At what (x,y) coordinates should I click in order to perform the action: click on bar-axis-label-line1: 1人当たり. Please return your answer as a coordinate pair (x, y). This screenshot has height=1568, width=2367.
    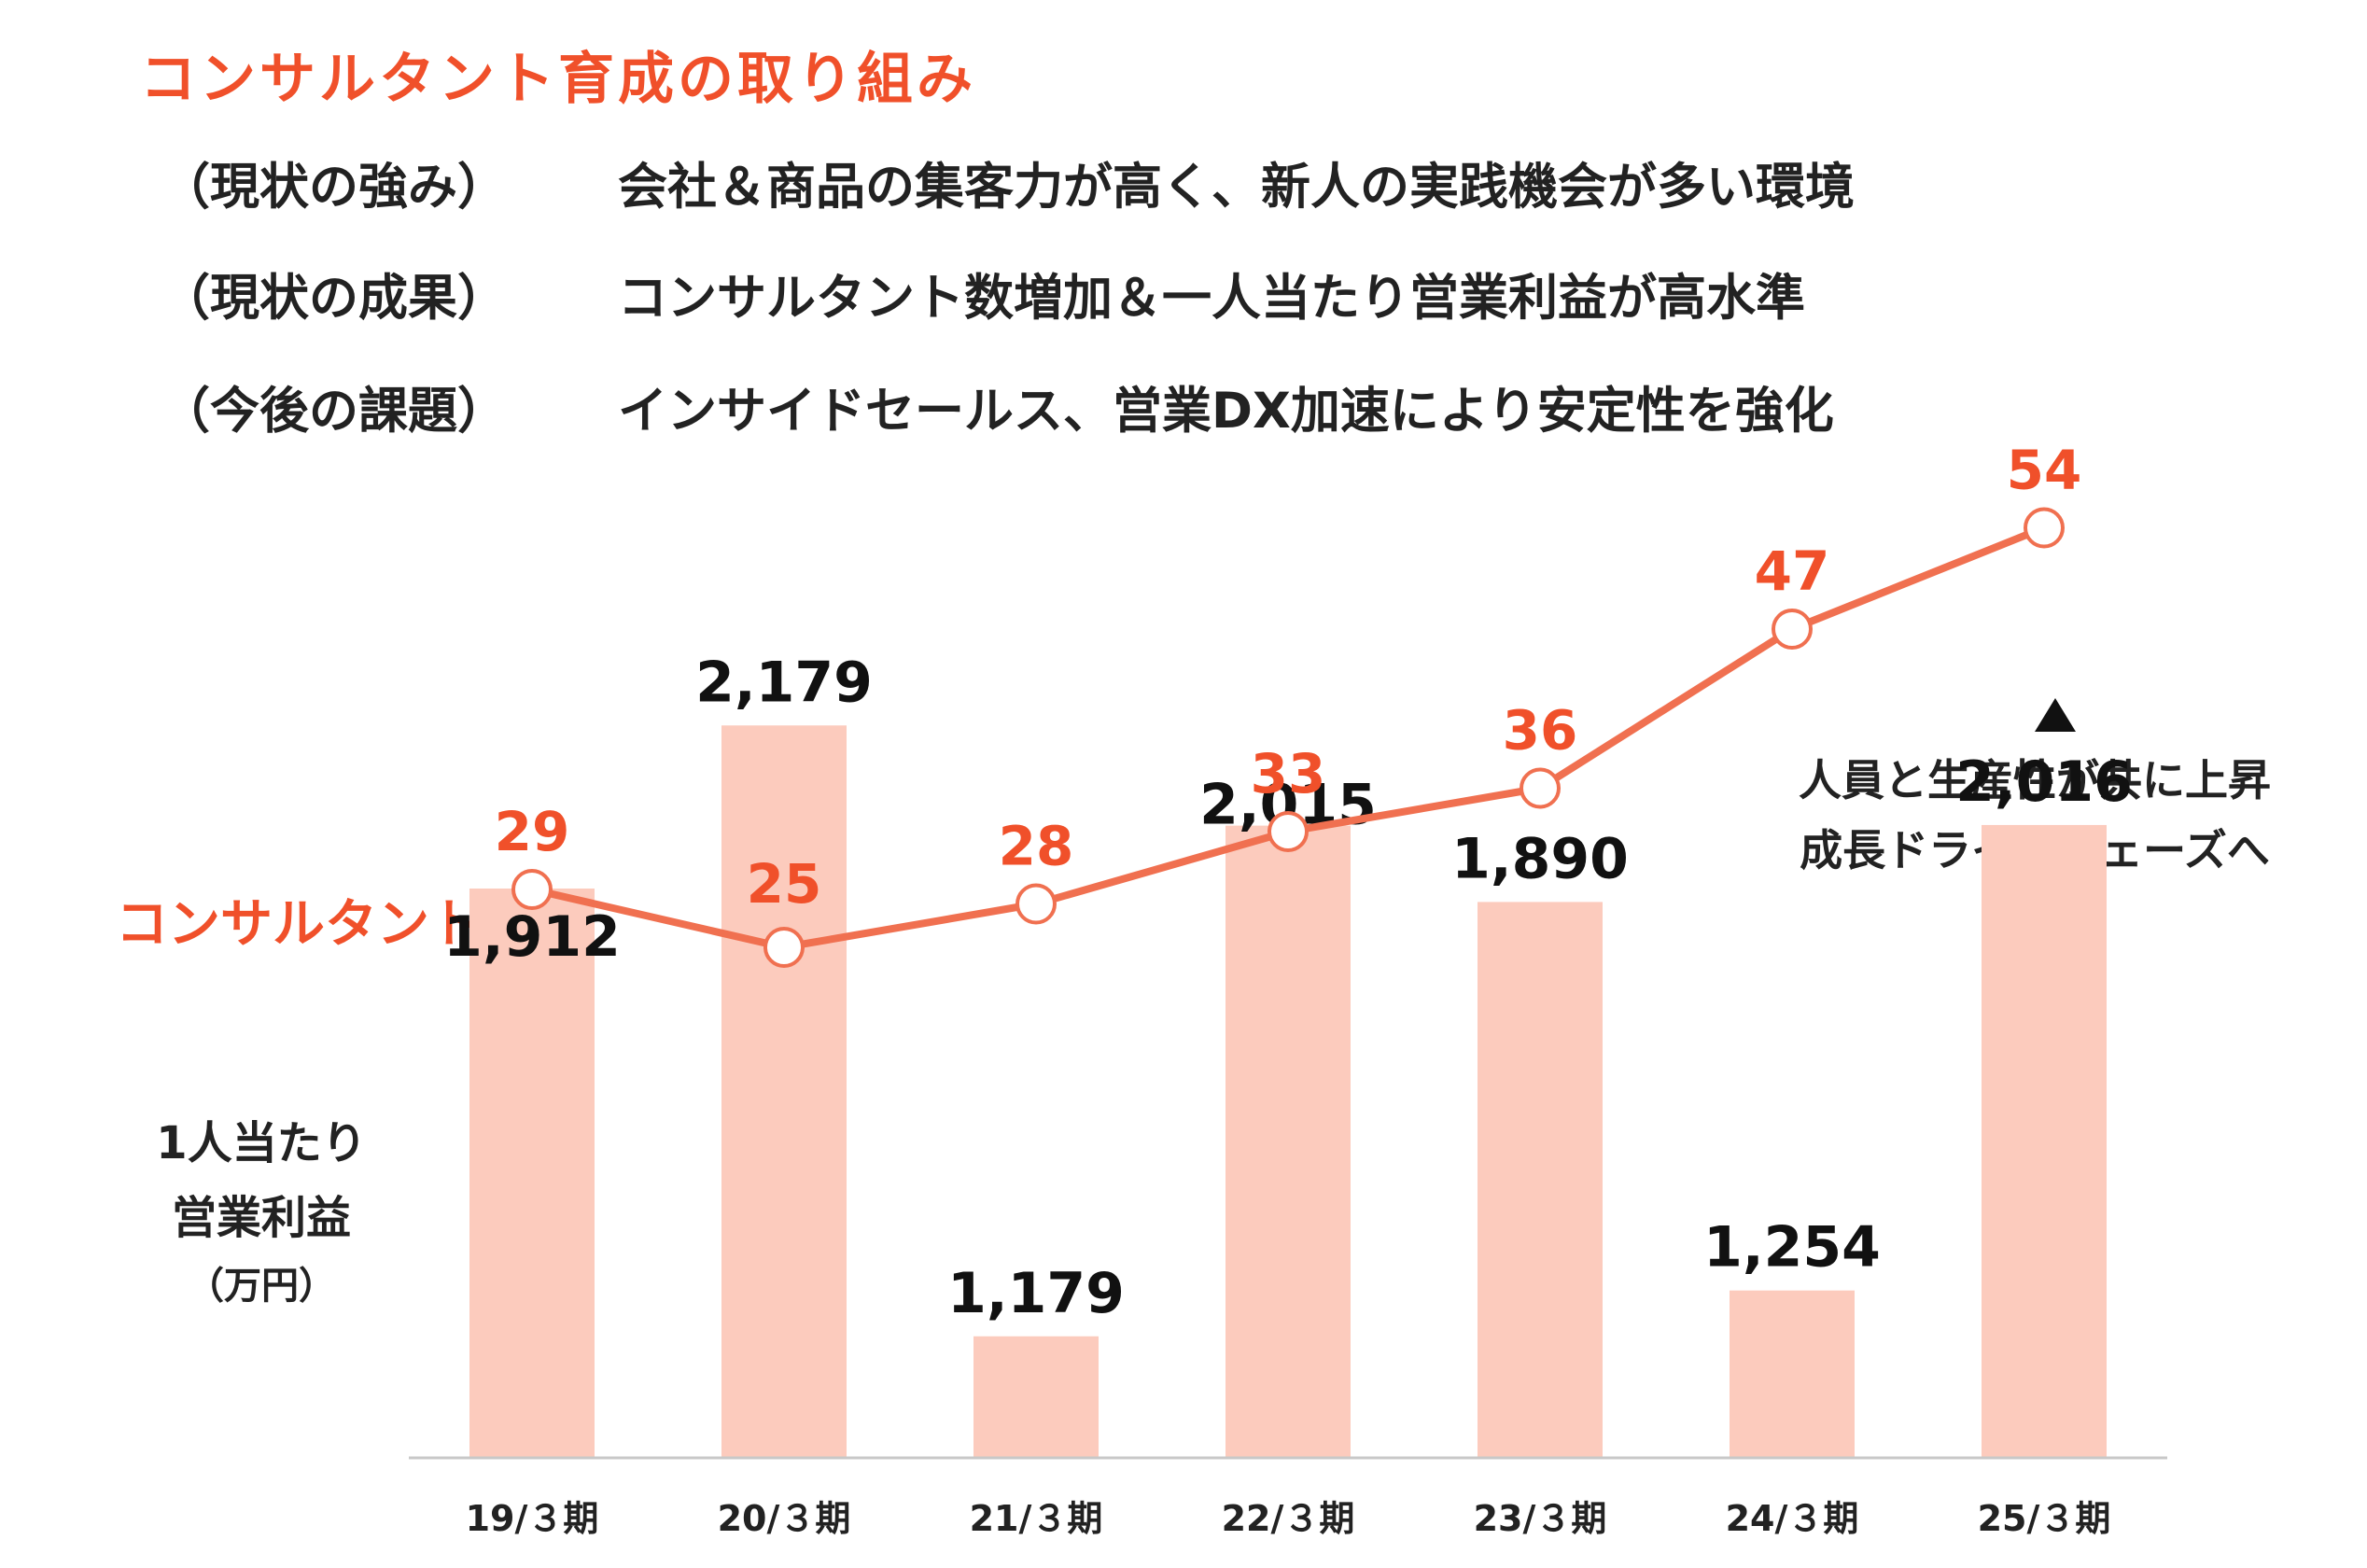
    Looking at the image, I should click on (261, 1143).